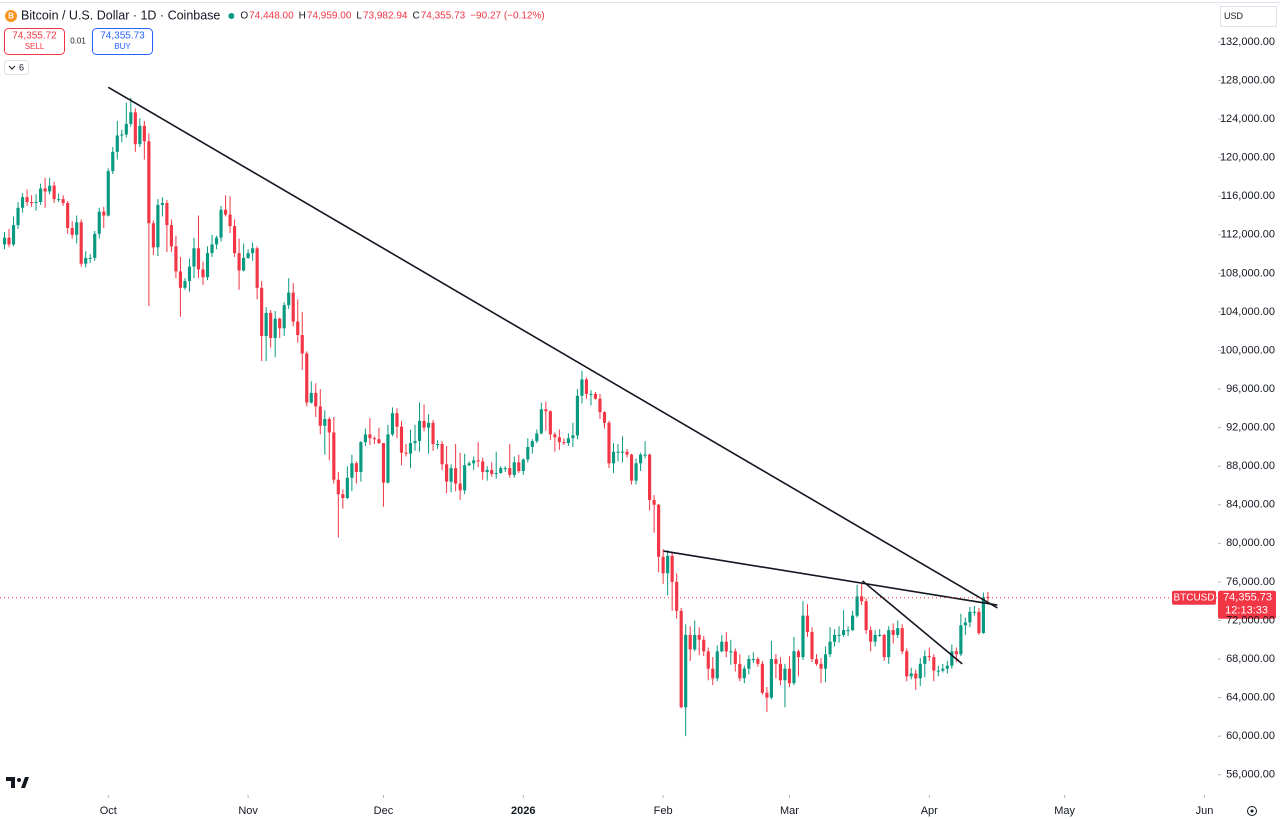 The width and height of the screenshot is (1280, 819). I want to click on currency: USD, so click(1234, 16).